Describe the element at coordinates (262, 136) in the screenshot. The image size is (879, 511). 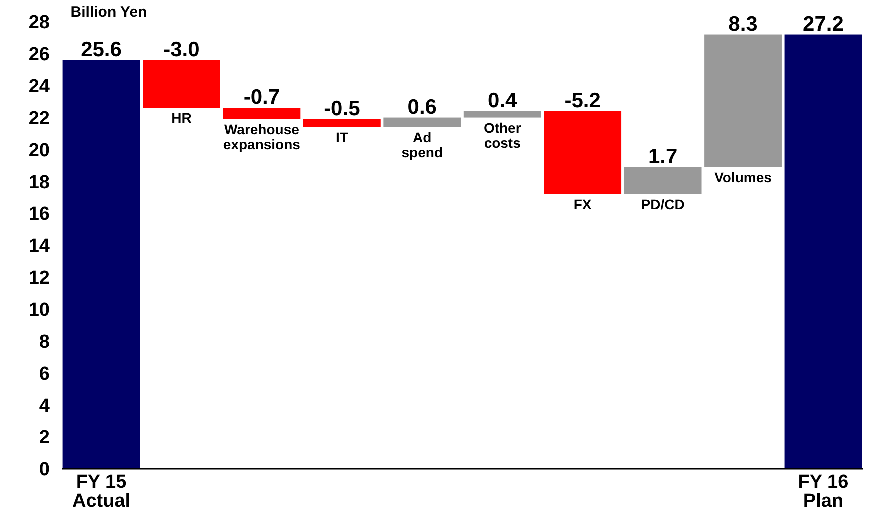
I see `x-tick-label: Warehouse expansions` at that location.